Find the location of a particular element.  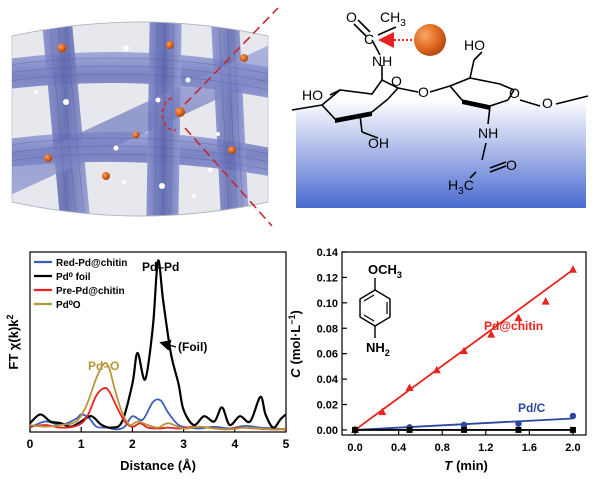

pd-chitin-label: Pd@chitin is located at coordinates (513, 326).